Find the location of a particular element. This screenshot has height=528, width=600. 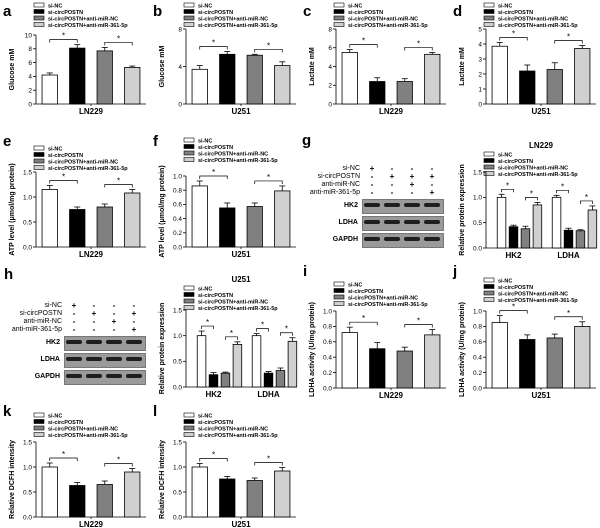

blot-band-label: LDHA is located at coordinates (50, 359).